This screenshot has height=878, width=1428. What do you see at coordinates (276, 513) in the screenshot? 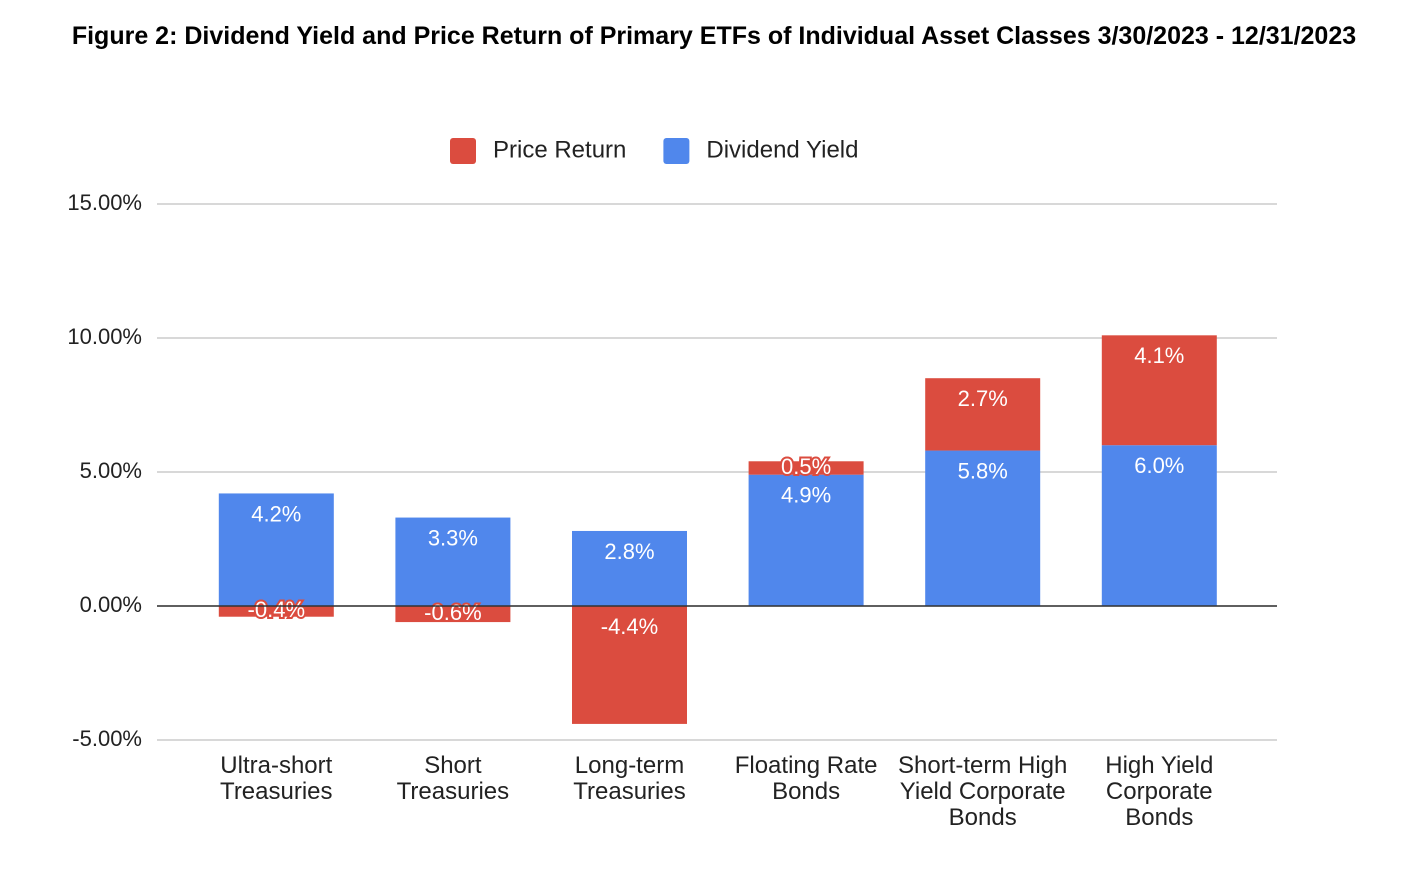
I see `data-label: 4.2%` at bounding box center [276, 513].